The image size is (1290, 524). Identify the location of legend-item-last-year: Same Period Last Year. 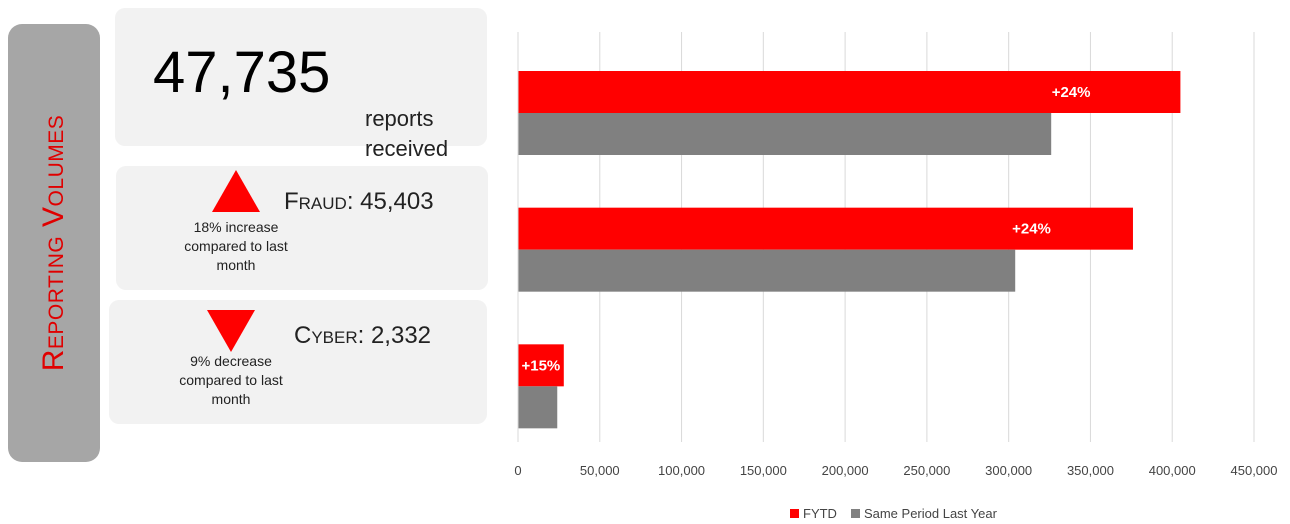
(923, 513).